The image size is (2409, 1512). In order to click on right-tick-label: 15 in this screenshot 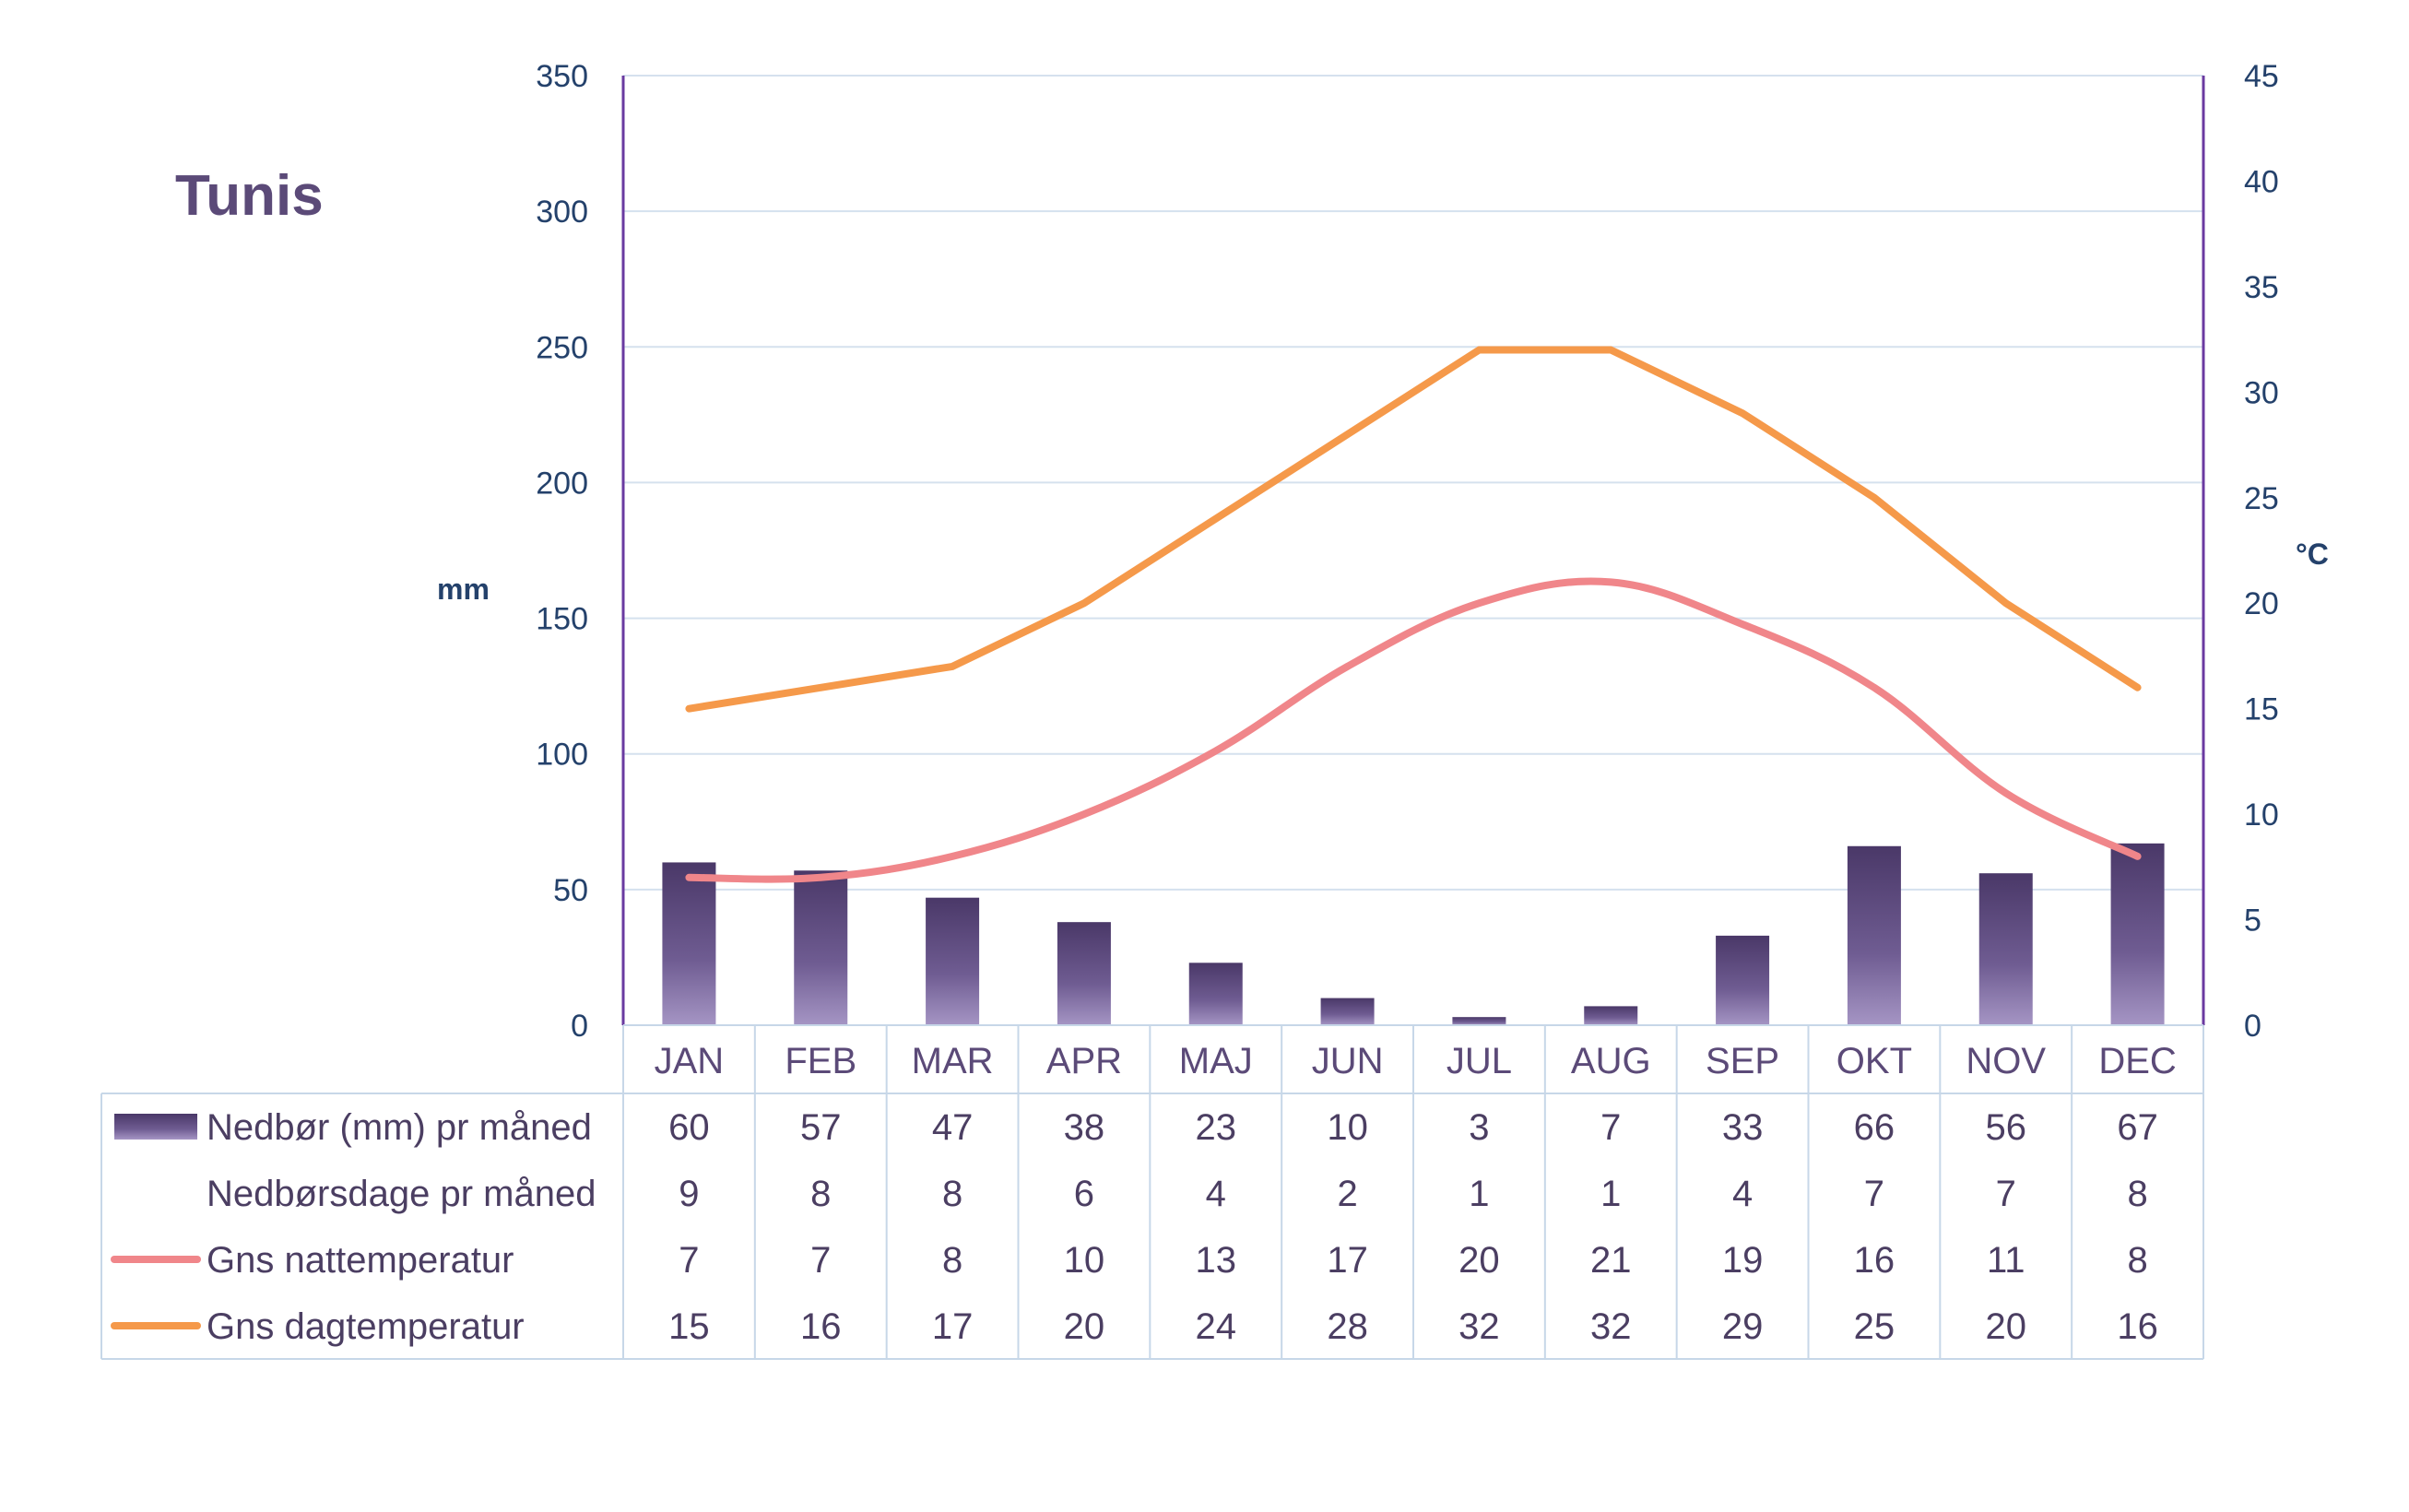, I will do `click(2261, 709)`.